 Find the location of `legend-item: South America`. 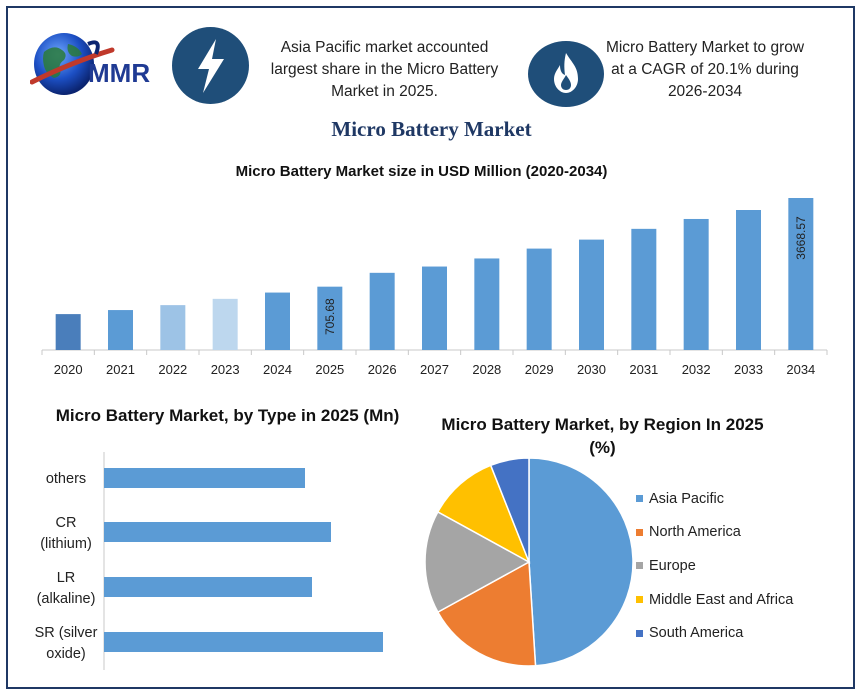

legend-item: South America is located at coordinates (714, 633).